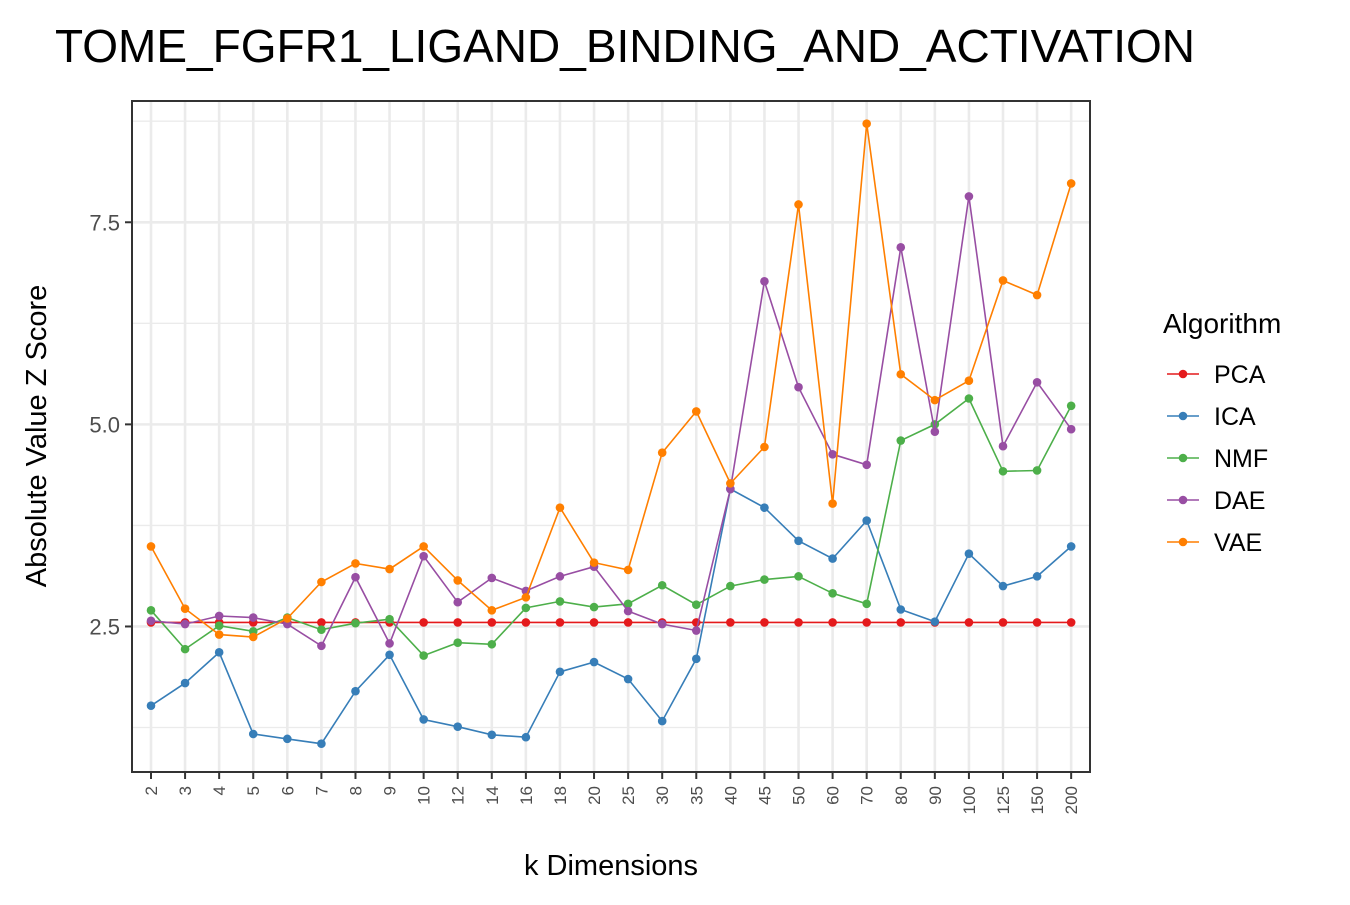 This screenshot has width=1350, height=905. What do you see at coordinates (1235, 417) in the screenshot?
I see `legend-label-ica: ICA` at bounding box center [1235, 417].